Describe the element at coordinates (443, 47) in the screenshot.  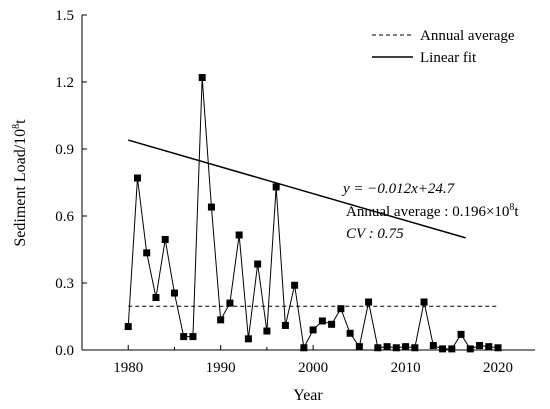
I see `legend: Annual average Linear fit` at that location.